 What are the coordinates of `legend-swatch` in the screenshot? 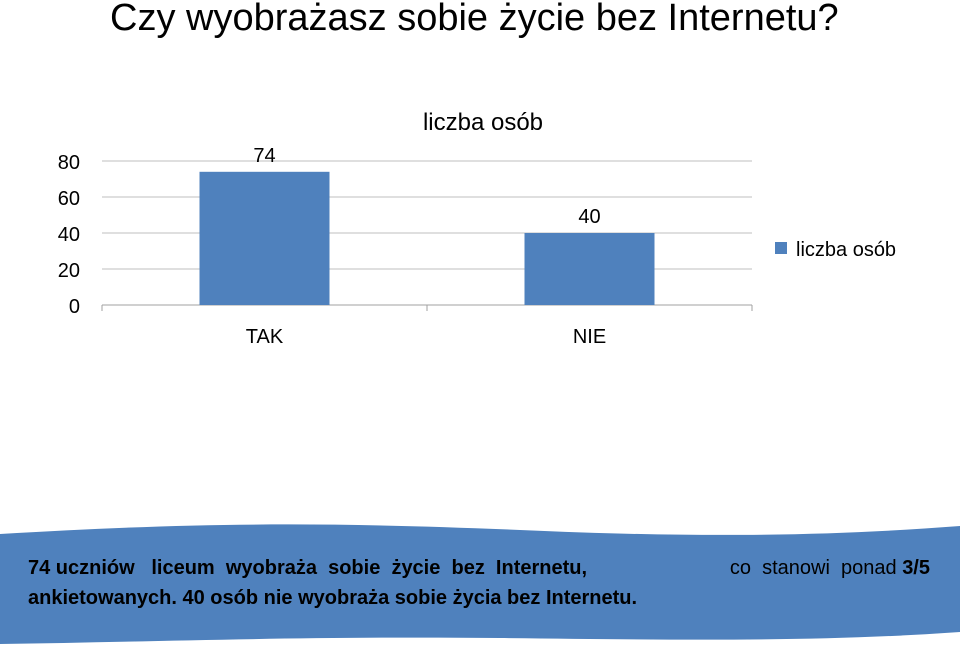 It's located at (781, 248).